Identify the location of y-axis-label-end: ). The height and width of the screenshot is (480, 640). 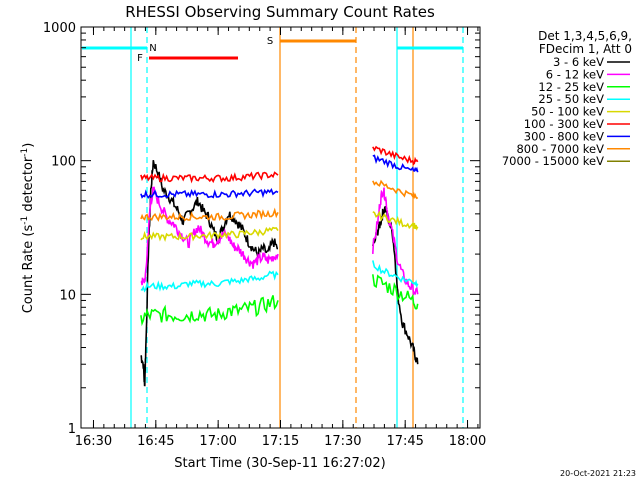
(28, 145).